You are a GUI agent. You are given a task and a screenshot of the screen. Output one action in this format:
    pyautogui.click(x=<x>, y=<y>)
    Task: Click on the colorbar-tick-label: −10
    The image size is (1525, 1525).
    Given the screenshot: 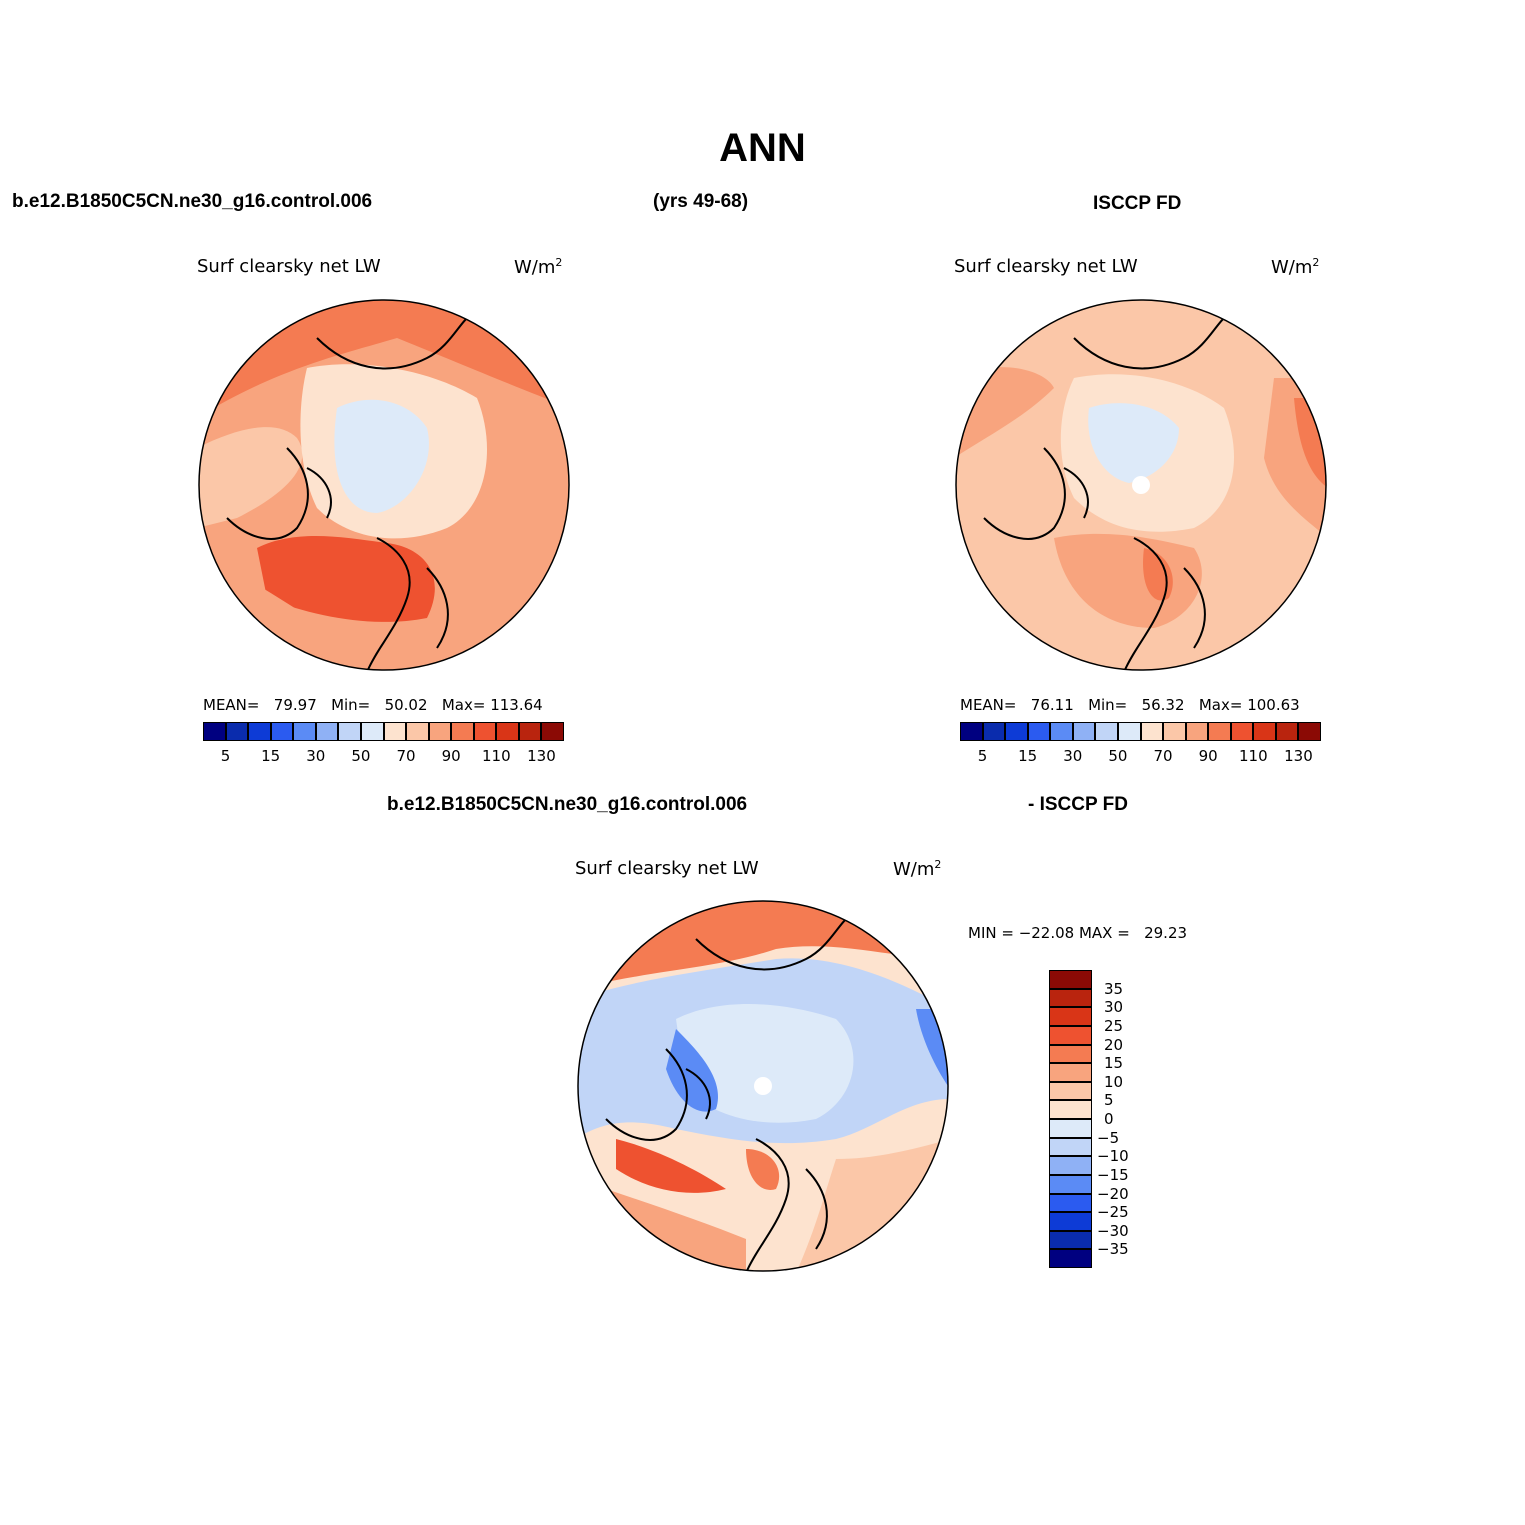 What is the action you would take?
    pyautogui.click(x=1113, y=1156)
    